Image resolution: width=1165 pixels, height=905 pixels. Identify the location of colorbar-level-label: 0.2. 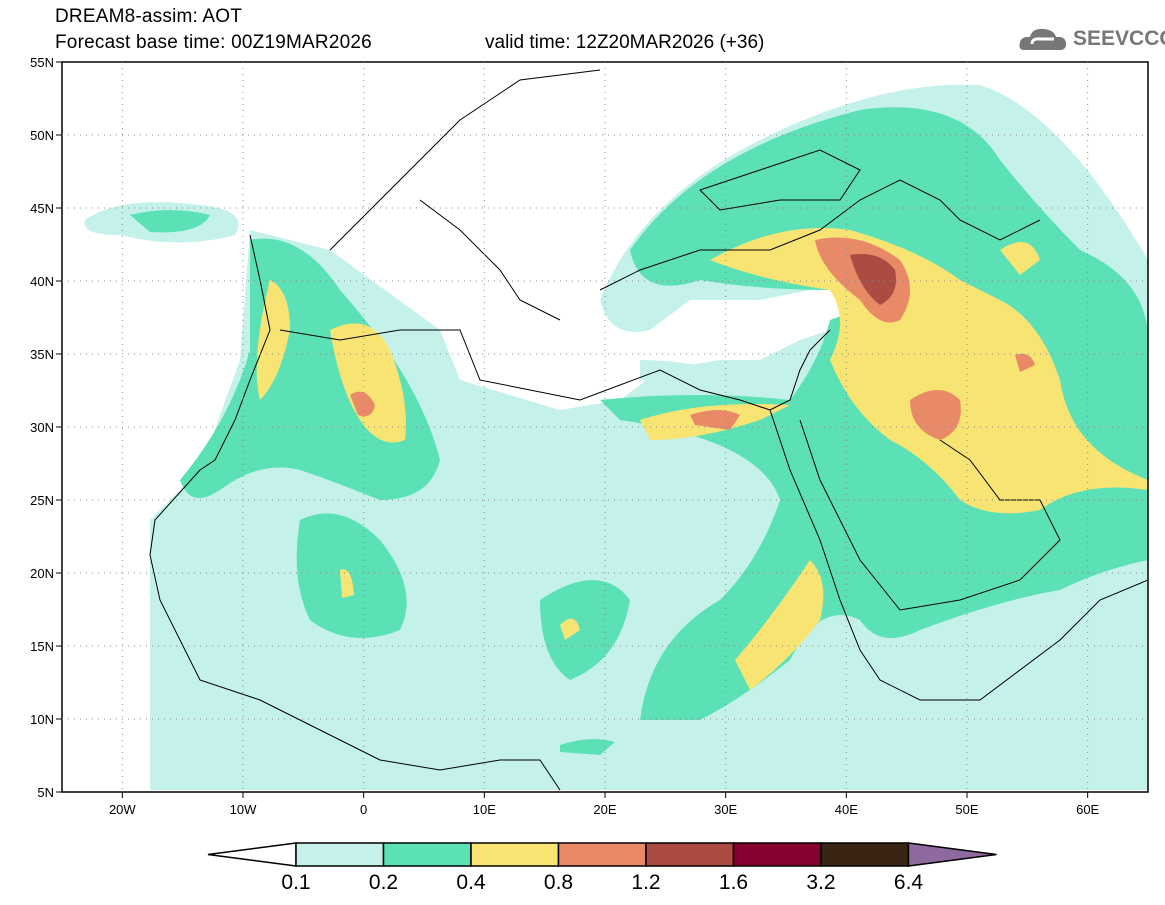
(383, 882).